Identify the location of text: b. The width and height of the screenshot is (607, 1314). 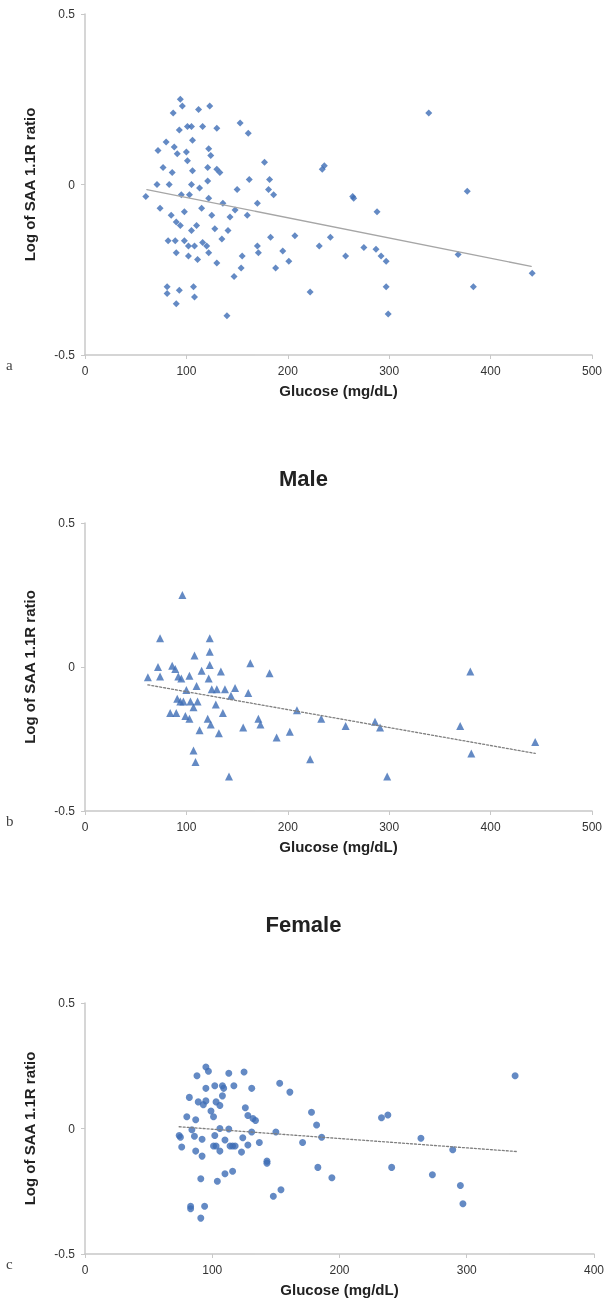
(10, 820).